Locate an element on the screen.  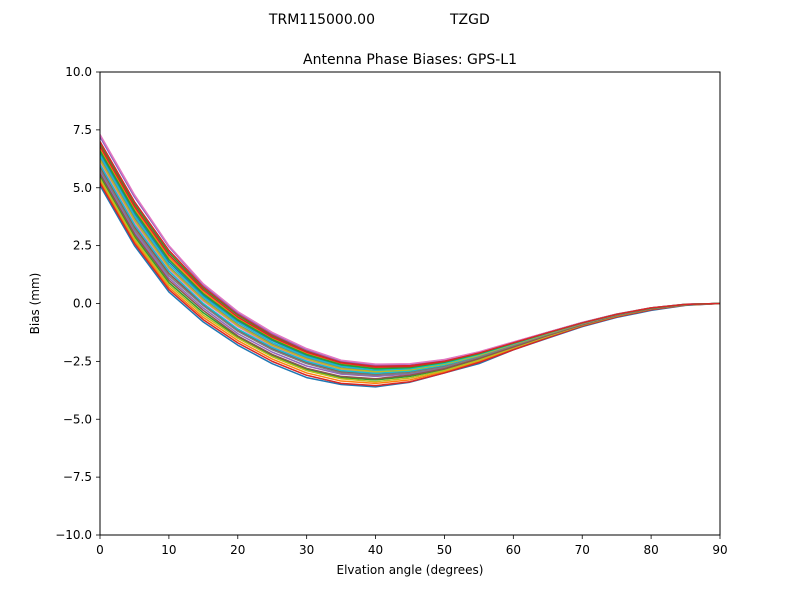
y-tick-label: 2.5 is located at coordinates (82, 246).